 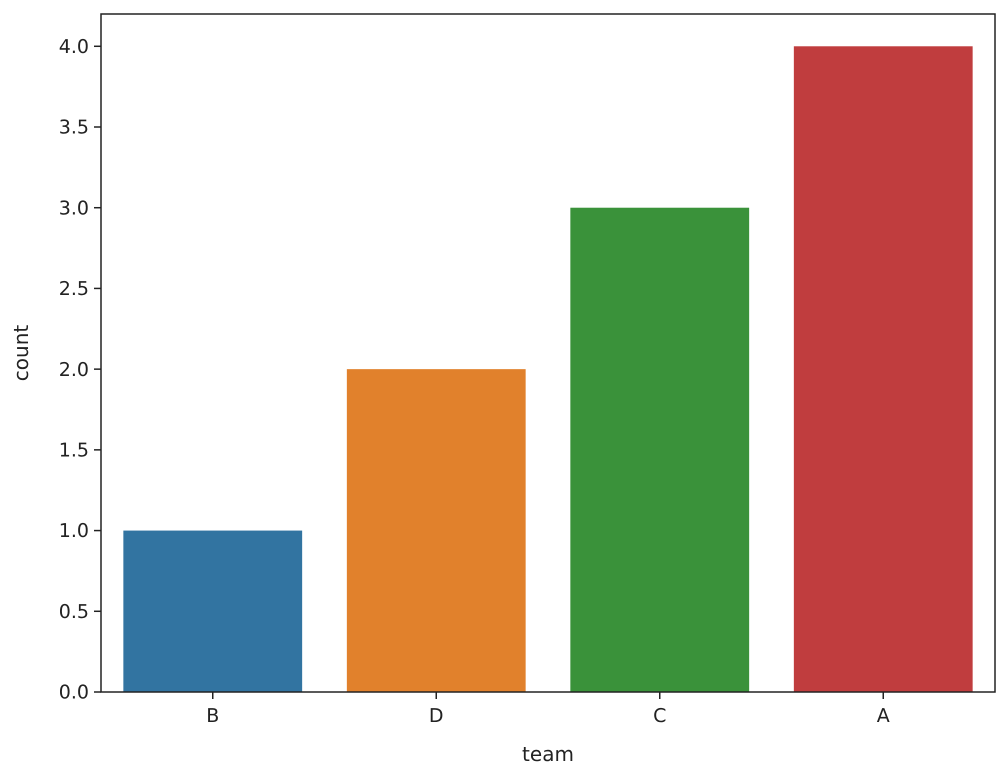 What do you see at coordinates (73, 127) in the screenshot?
I see `y-tick-label: 3.5` at bounding box center [73, 127].